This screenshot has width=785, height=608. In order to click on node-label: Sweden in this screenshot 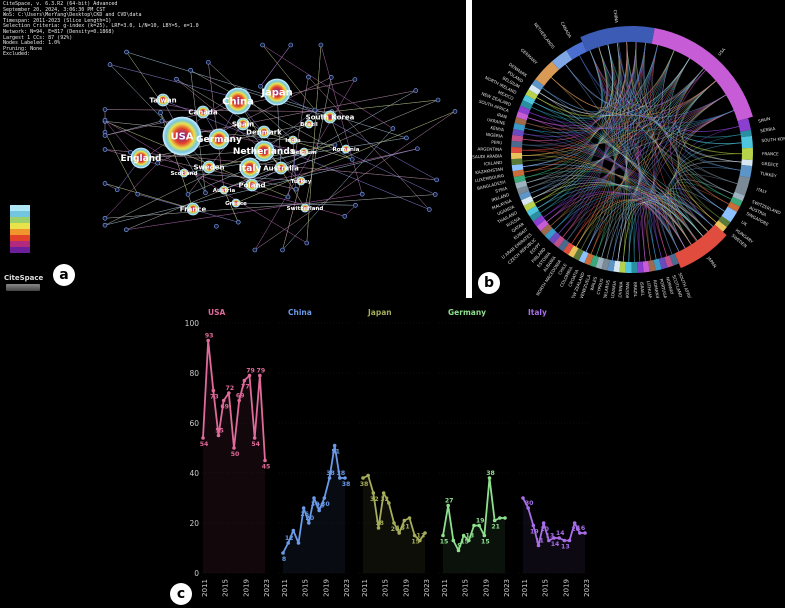, I will do `click(209, 167)`.